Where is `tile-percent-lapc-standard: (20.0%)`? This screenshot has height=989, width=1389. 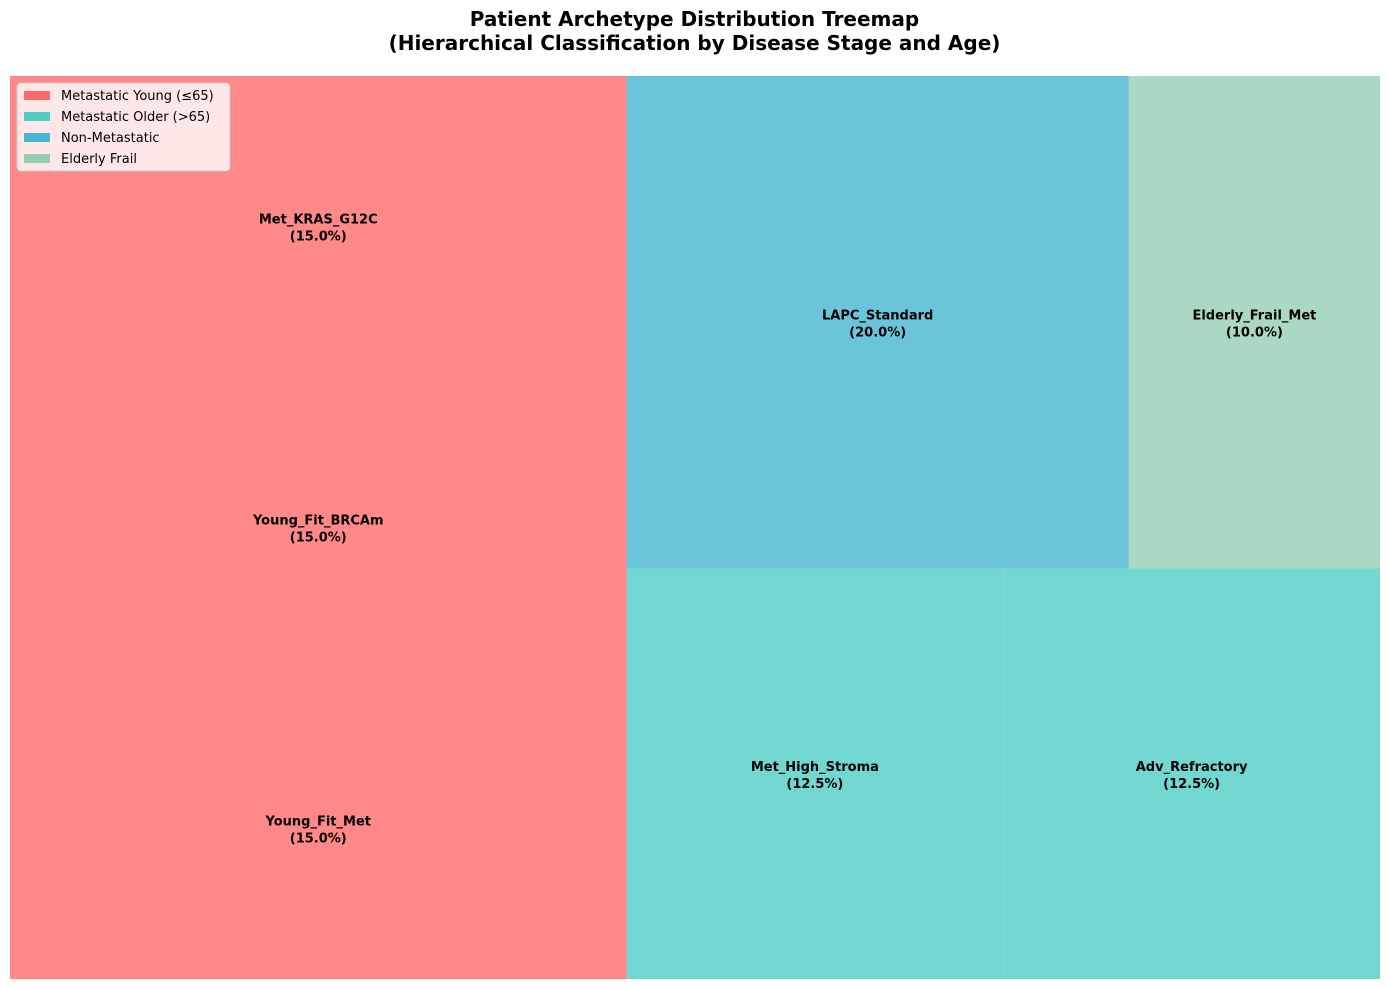
tile-percent-lapc-standard: (20.0%) is located at coordinates (877, 332).